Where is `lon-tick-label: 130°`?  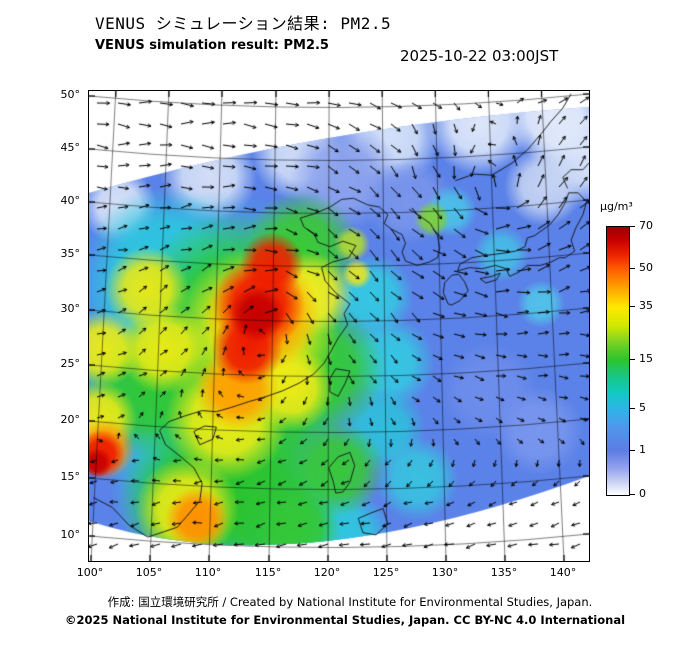 lon-tick-label: 130° is located at coordinates (445, 572).